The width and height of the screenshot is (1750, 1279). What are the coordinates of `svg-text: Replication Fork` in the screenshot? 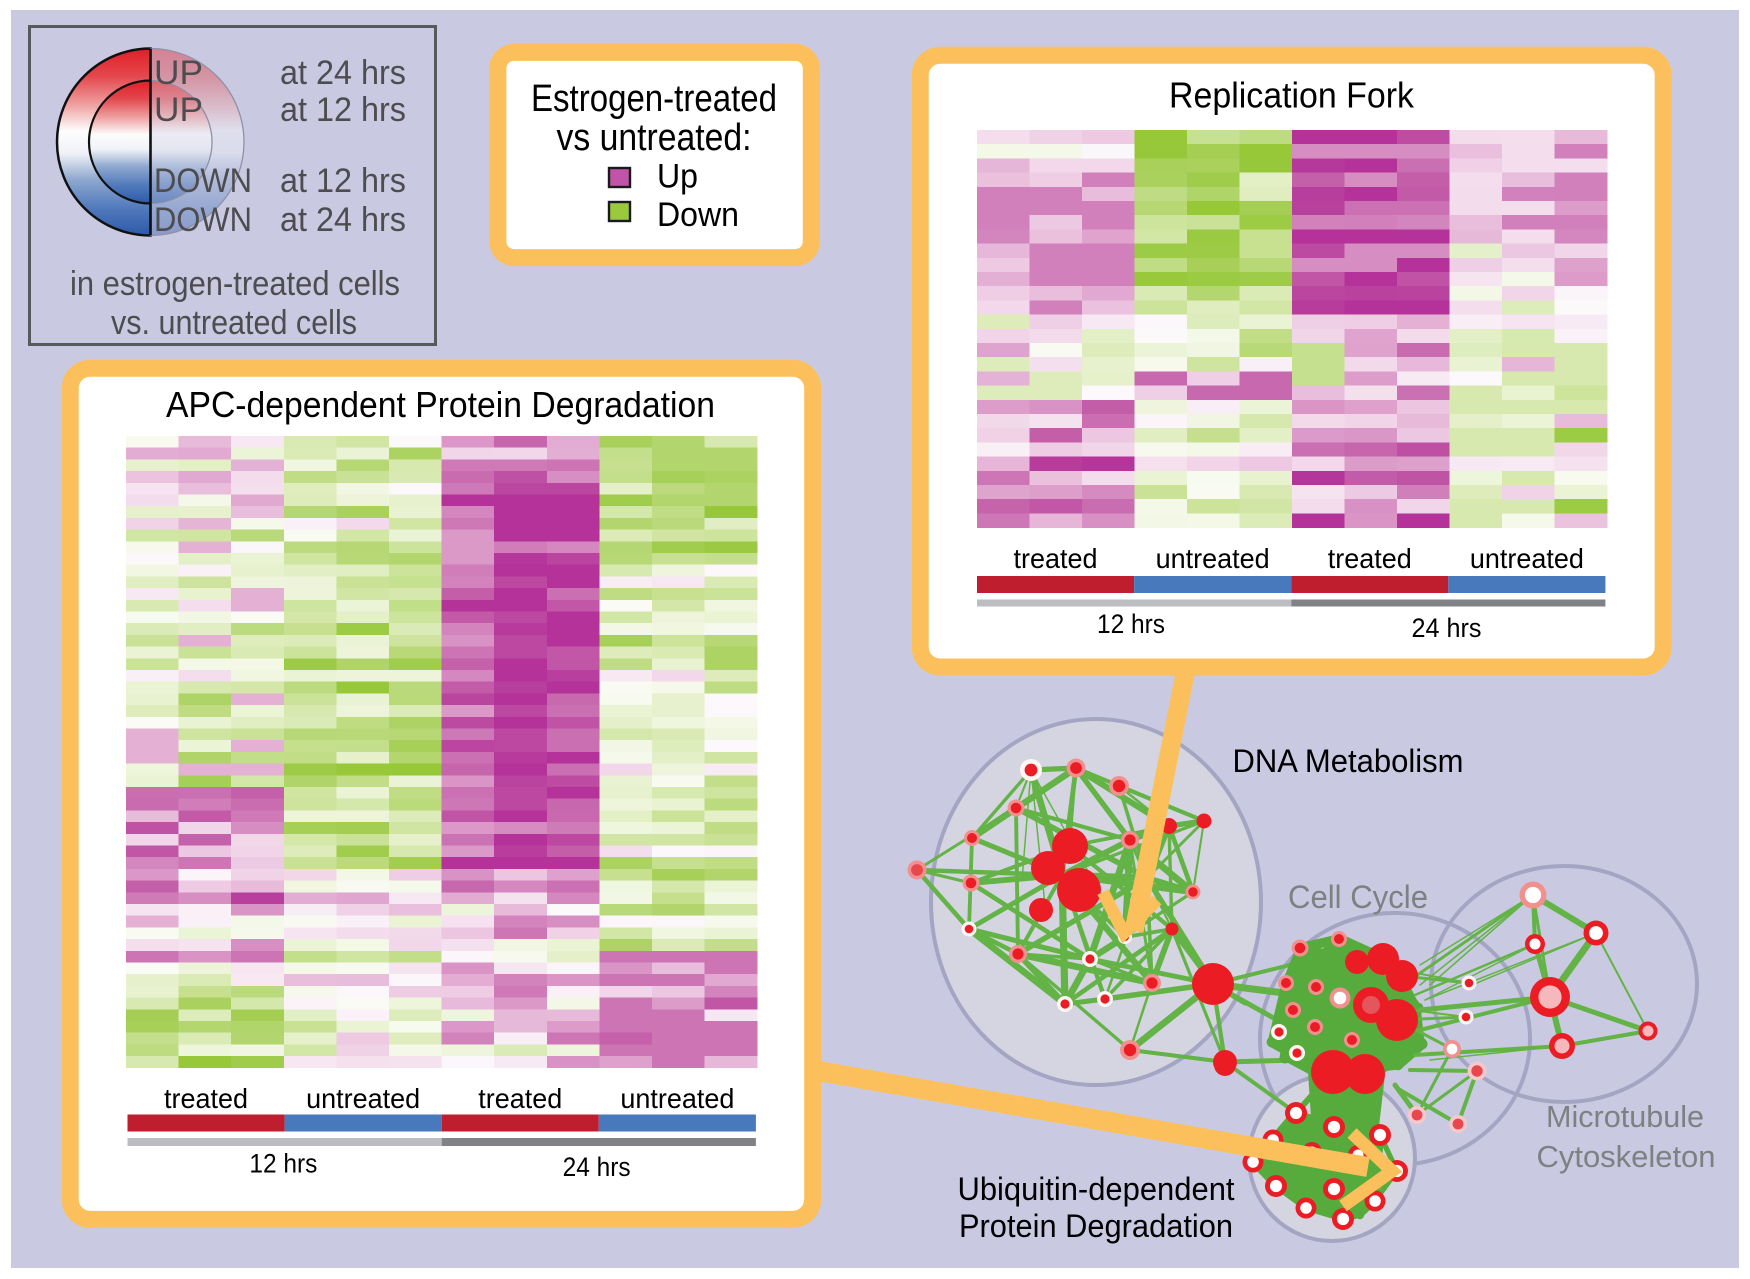 It's located at (1292, 95).